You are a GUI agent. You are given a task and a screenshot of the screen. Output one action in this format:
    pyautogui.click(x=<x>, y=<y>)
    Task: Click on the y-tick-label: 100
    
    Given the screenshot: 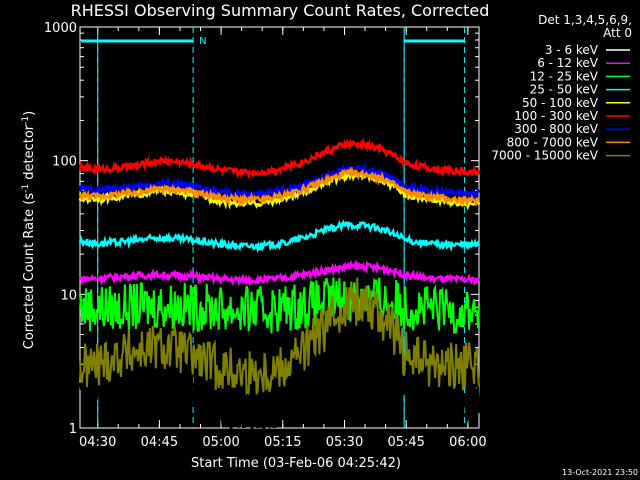 What is the action you would take?
    pyautogui.click(x=64, y=162)
    